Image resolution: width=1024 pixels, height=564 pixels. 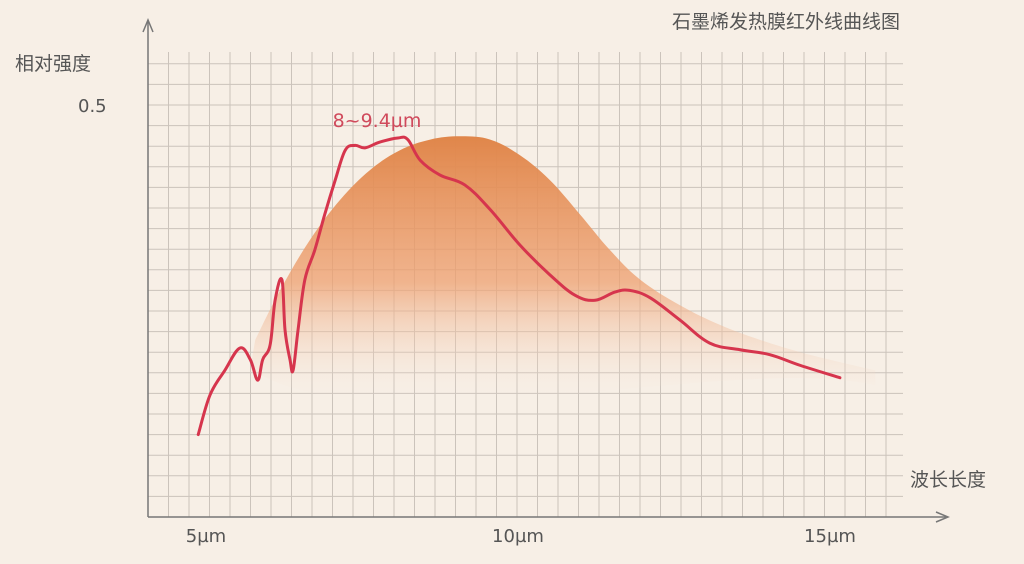 What do you see at coordinates (830, 536) in the screenshot?
I see `x-tick-label: 15µm` at bounding box center [830, 536].